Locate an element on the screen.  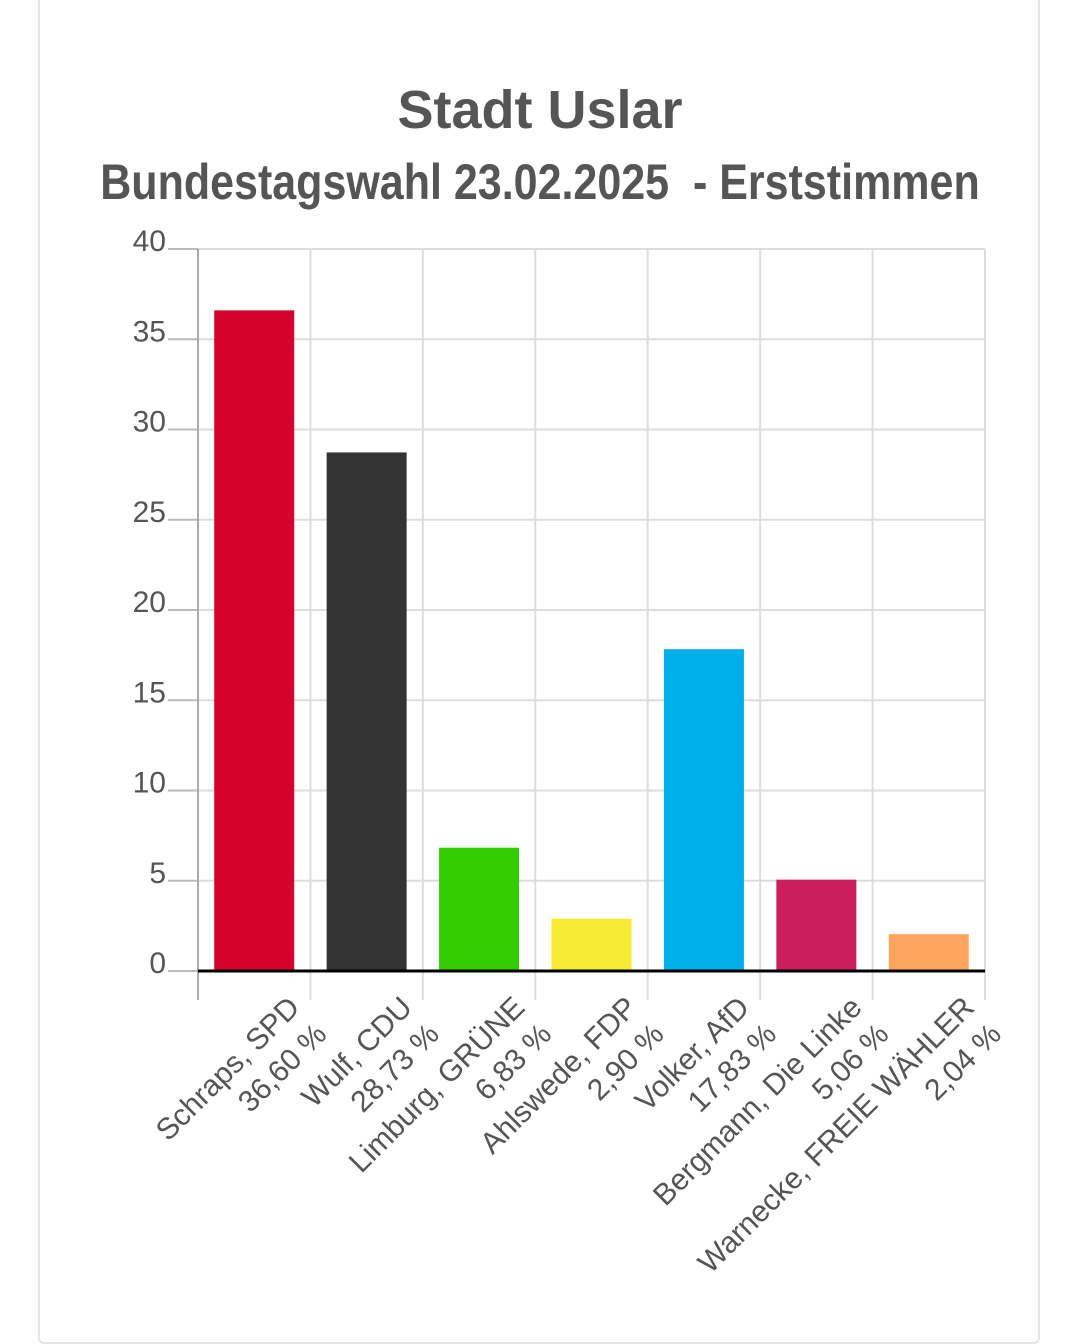
y-tick-label: 35 is located at coordinates (149, 331).